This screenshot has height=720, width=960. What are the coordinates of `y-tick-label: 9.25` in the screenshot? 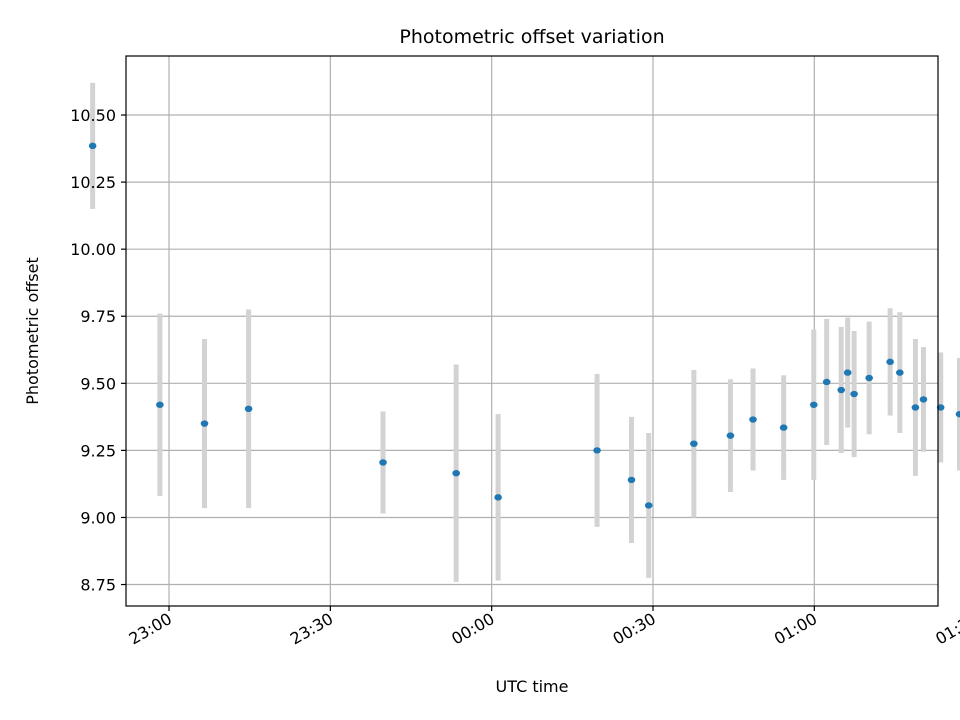 It's located at (98, 450).